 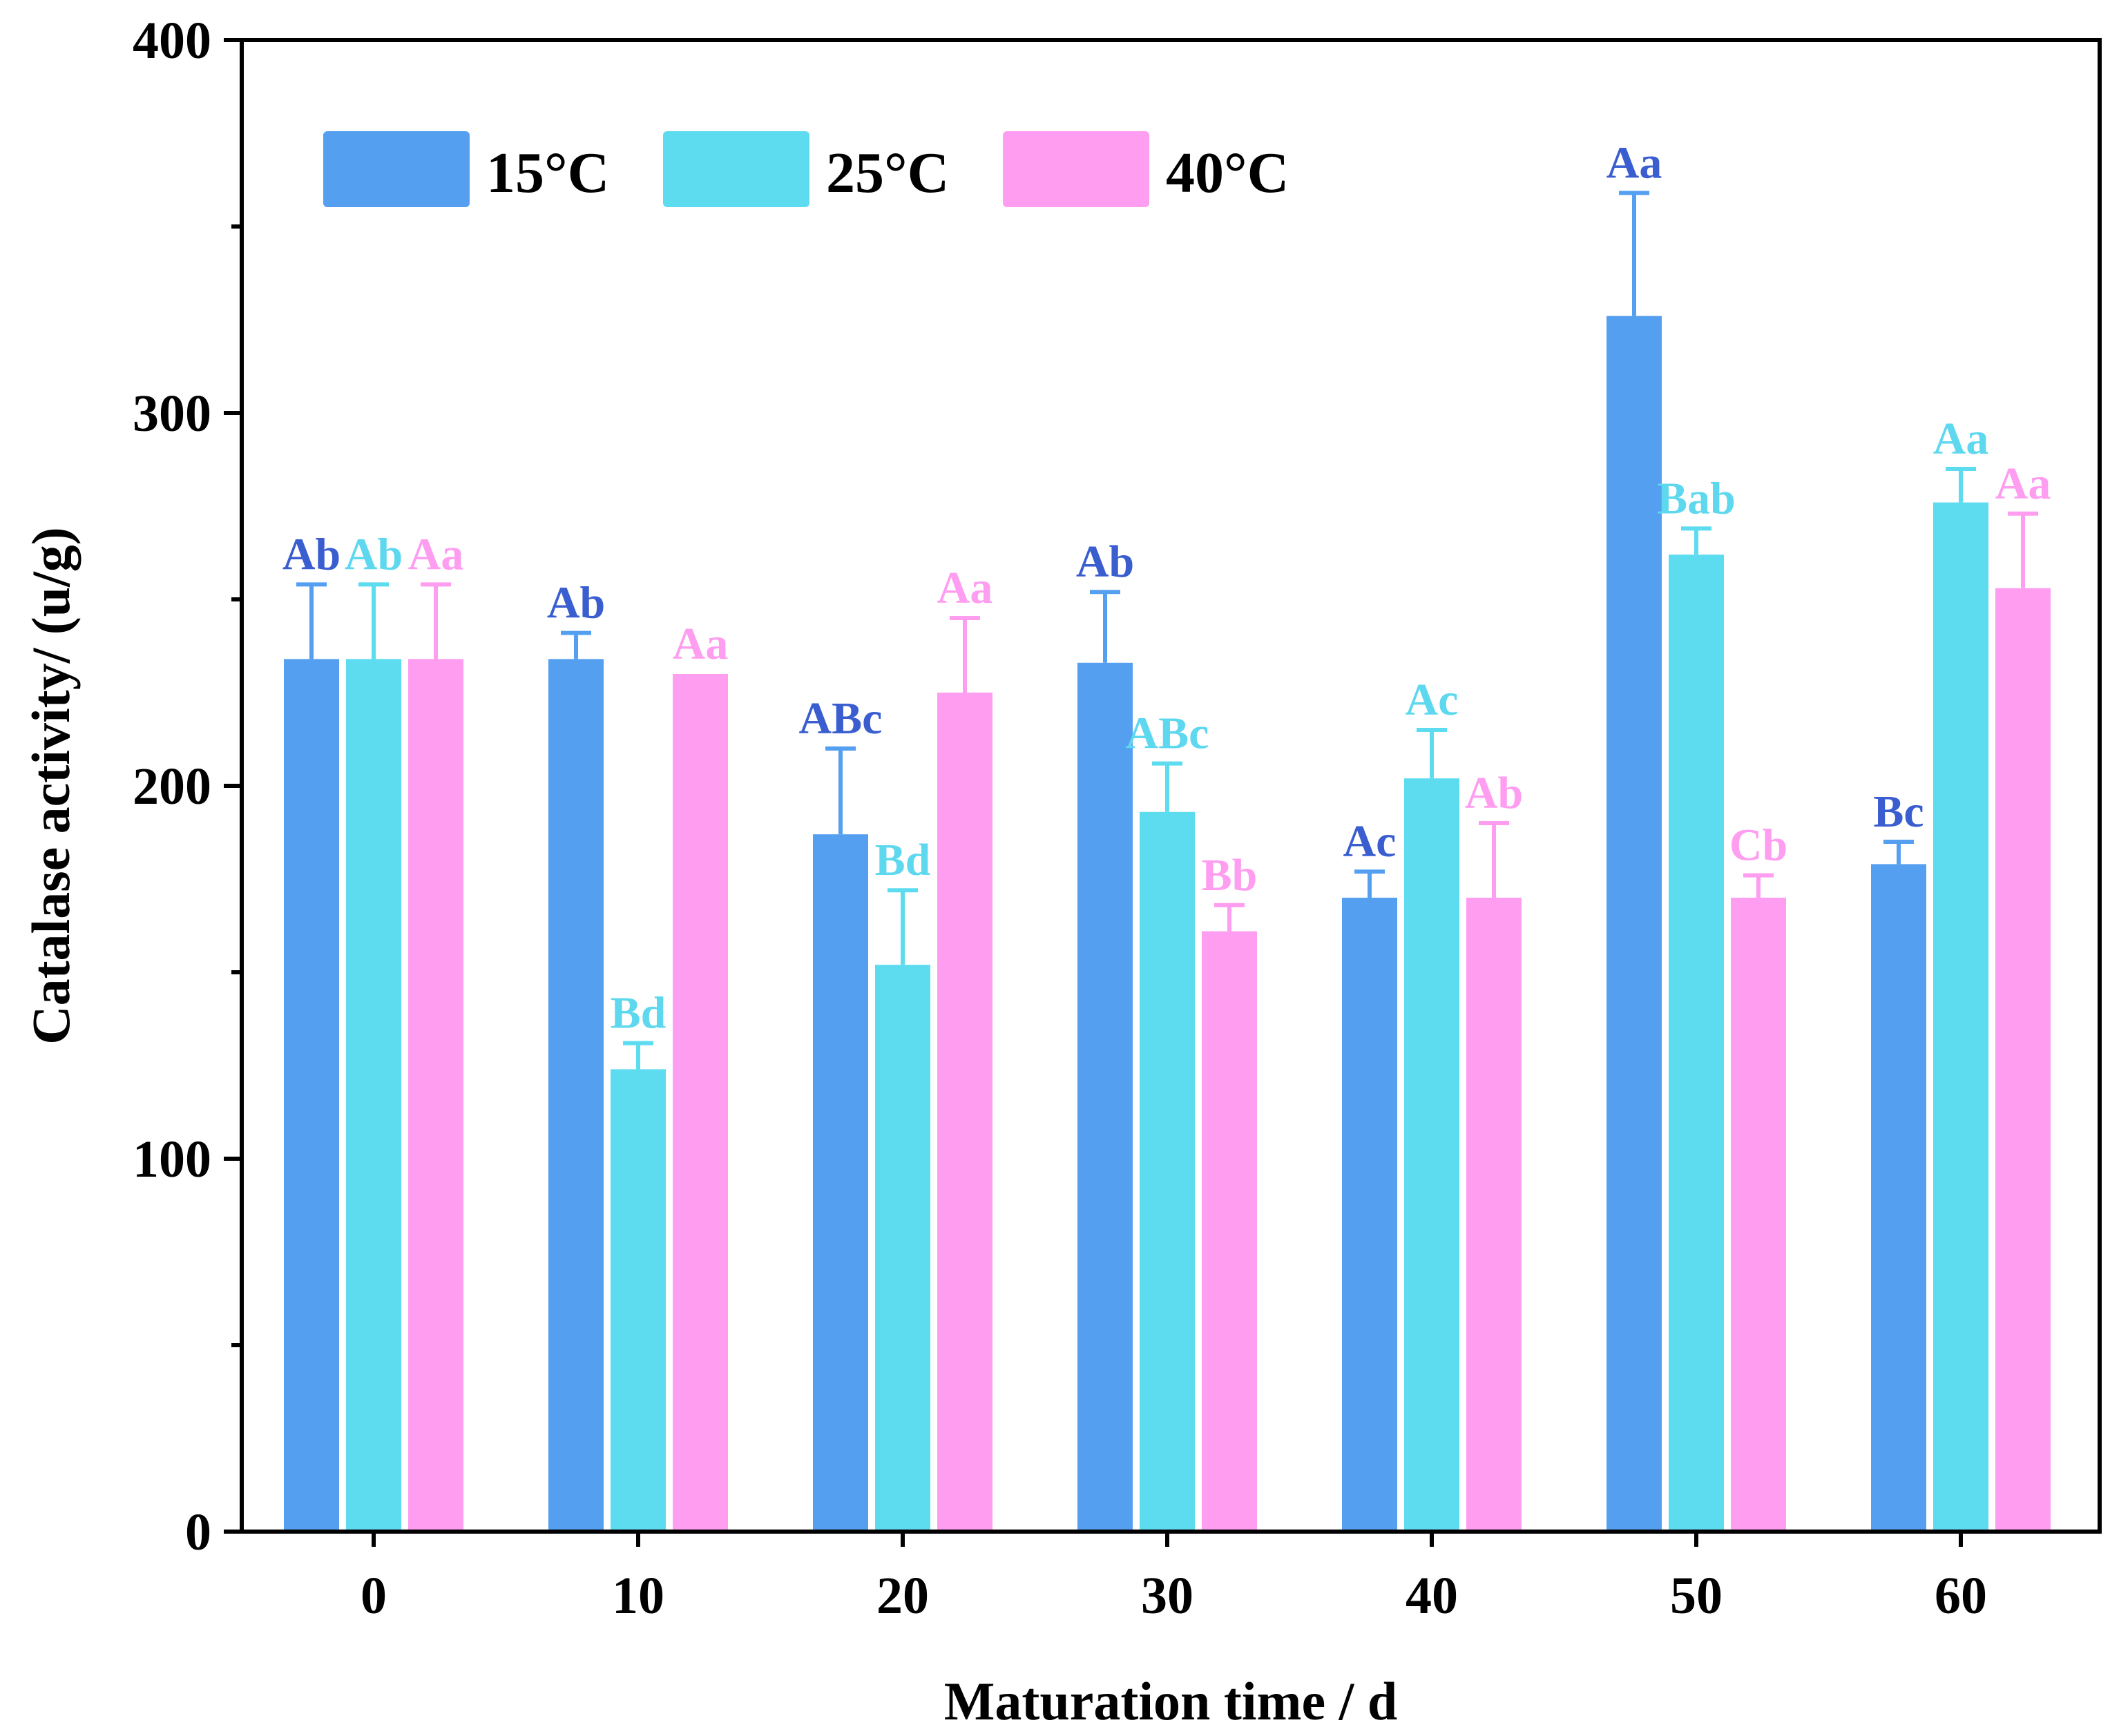 What do you see at coordinates (1696, 1596) in the screenshot?
I see `x-tick-label: 50` at bounding box center [1696, 1596].